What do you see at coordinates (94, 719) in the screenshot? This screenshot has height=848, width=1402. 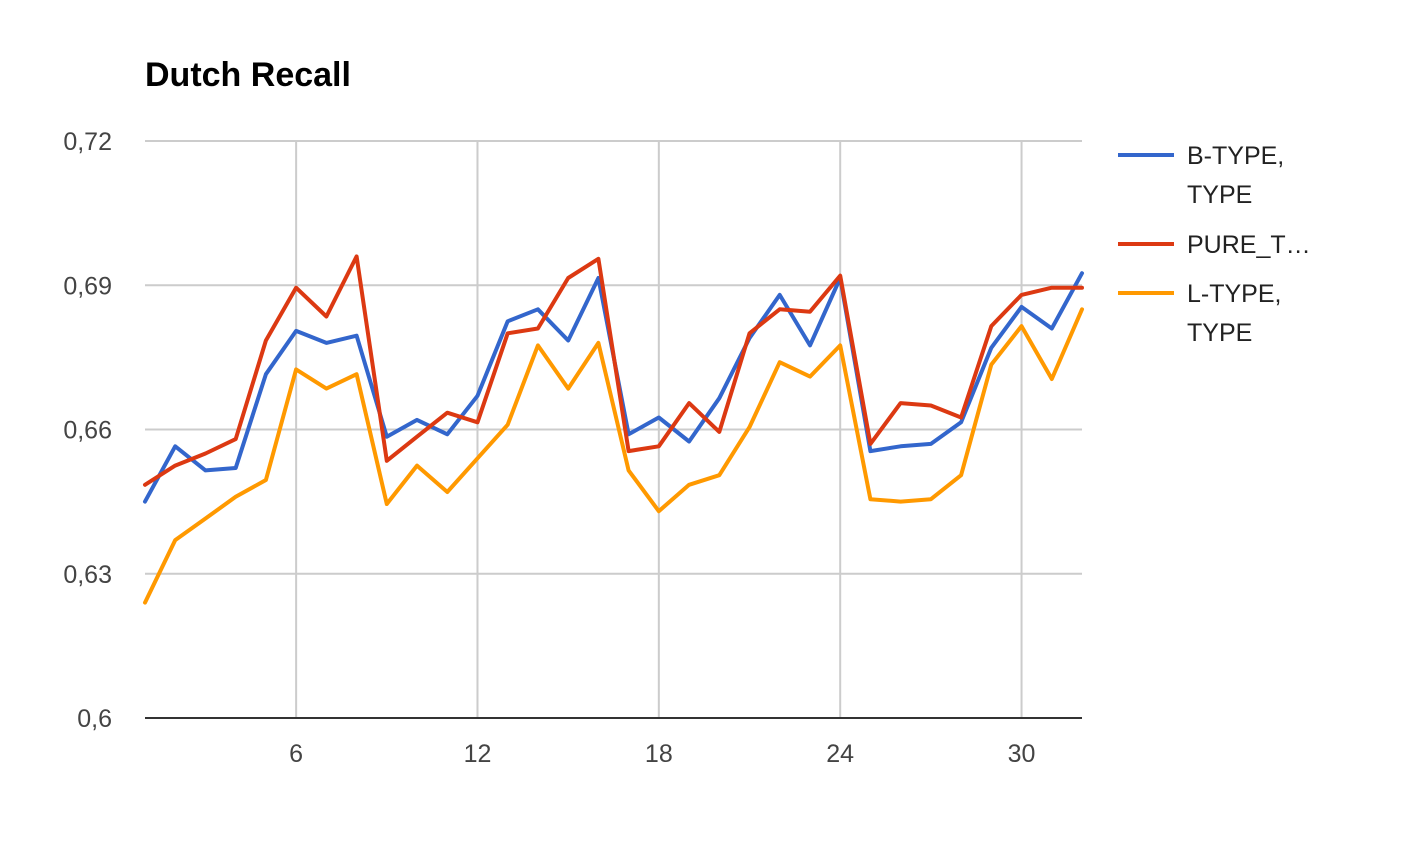 I see `y-tick-label: 0,6` at bounding box center [94, 719].